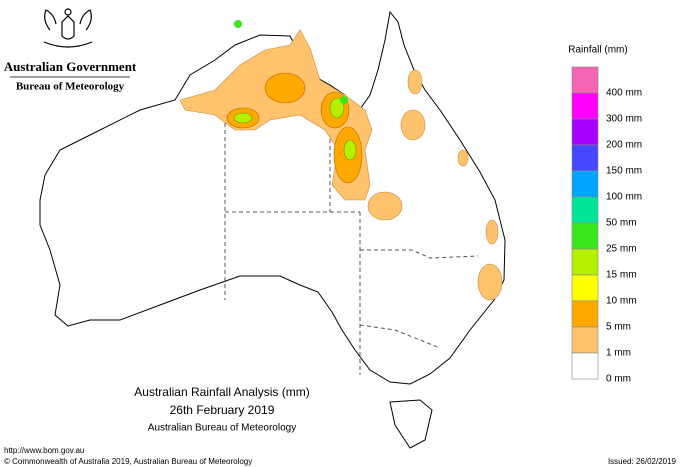 The image size is (680, 467). What do you see at coordinates (411, 424) in the screenshot?
I see `tasmania-outline` at bounding box center [411, 424].